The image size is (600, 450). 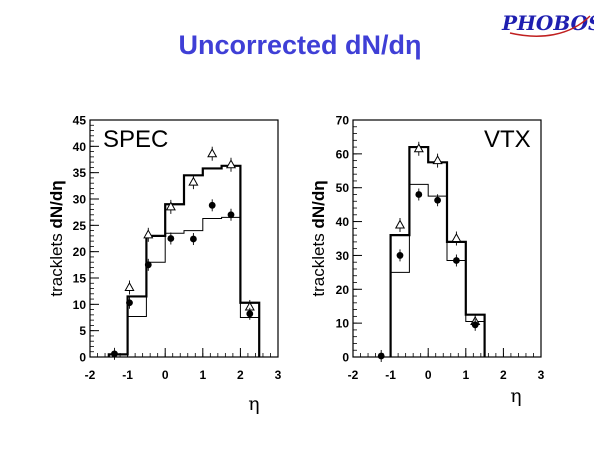 I want to click on svg-text: PHOBOS, so click(x=547, y=23).